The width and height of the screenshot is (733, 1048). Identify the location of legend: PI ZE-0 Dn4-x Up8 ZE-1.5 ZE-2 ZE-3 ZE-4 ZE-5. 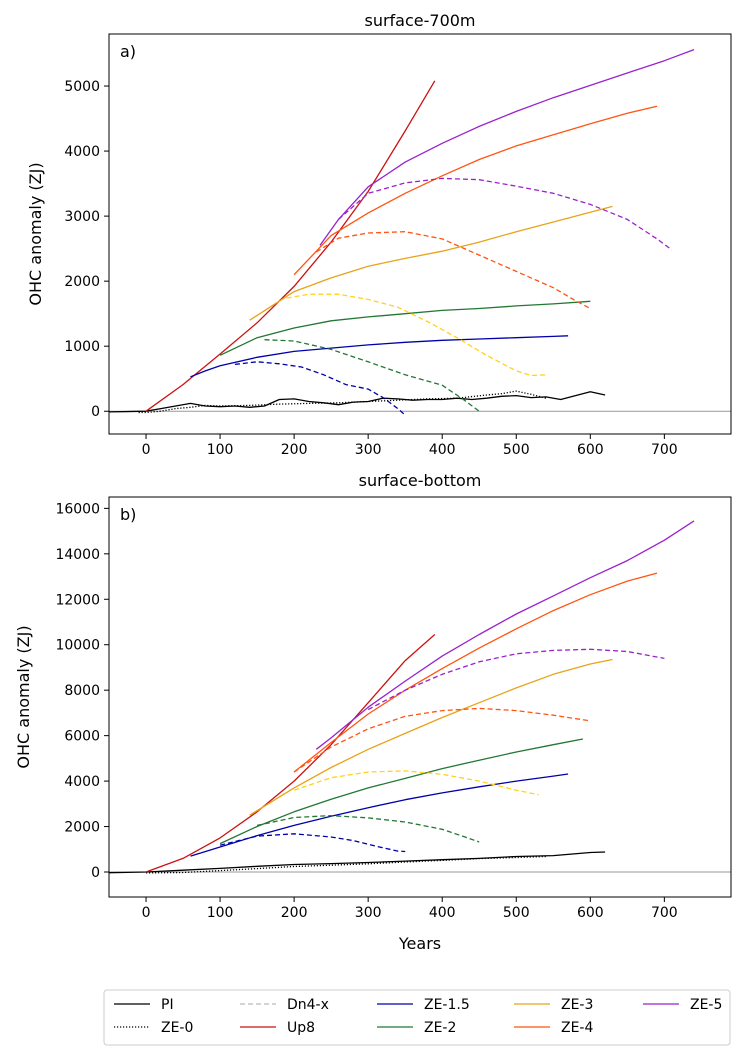
(417, 1017).